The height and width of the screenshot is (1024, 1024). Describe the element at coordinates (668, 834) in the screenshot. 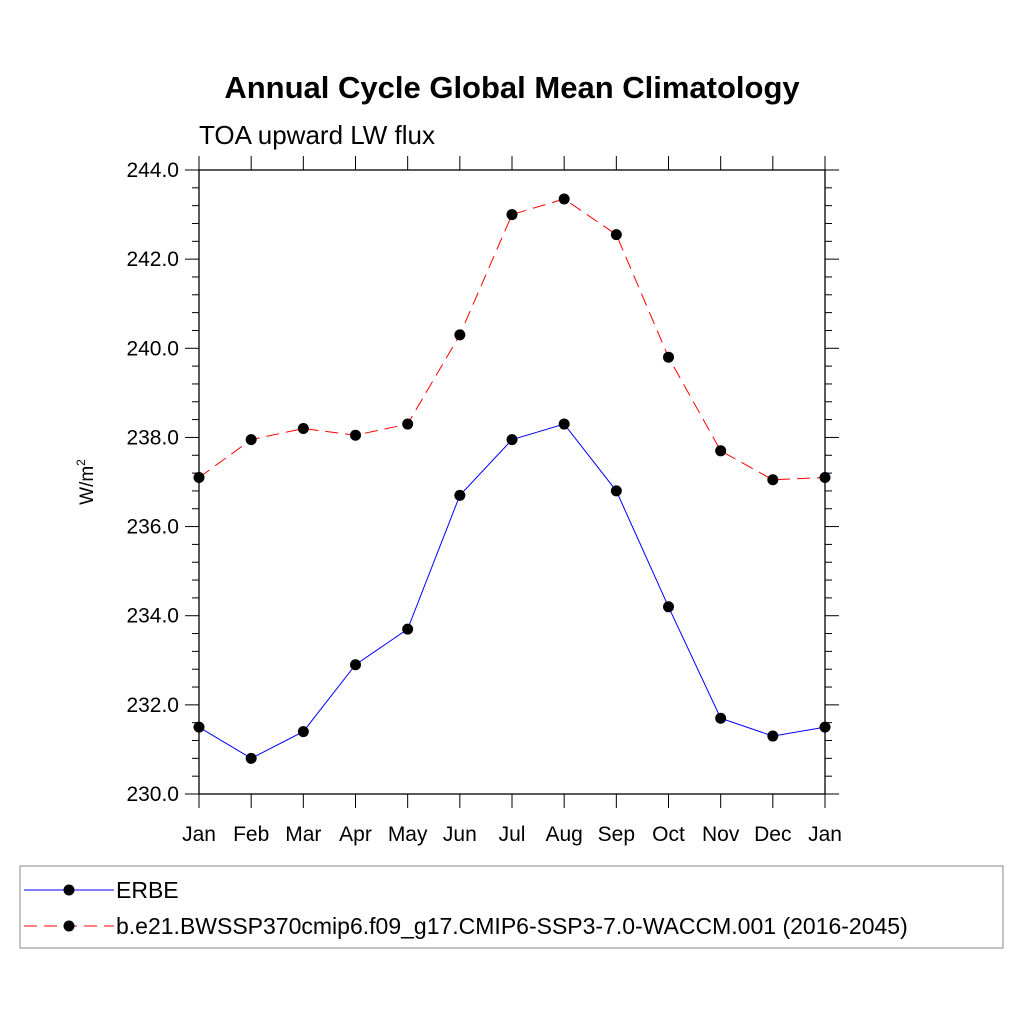

I see `x-tick-label: Oct` at that location.